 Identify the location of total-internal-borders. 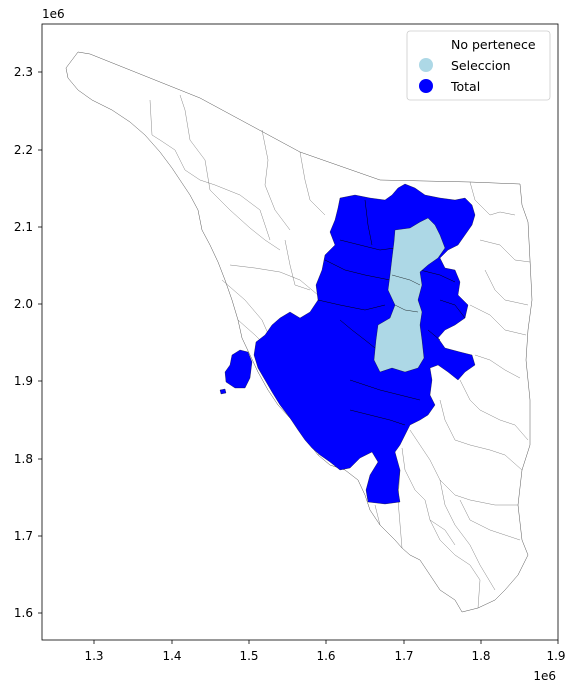
(391, 312).